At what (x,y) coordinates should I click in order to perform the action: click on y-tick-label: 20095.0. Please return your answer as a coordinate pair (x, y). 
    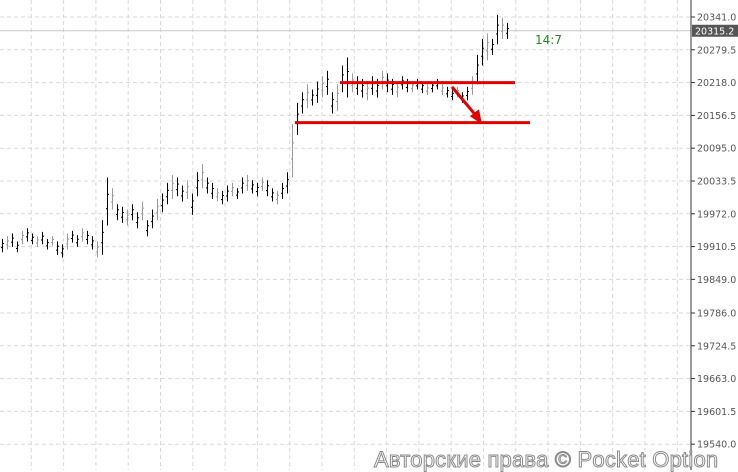
    Looking at the image, I should click on (716, 149).